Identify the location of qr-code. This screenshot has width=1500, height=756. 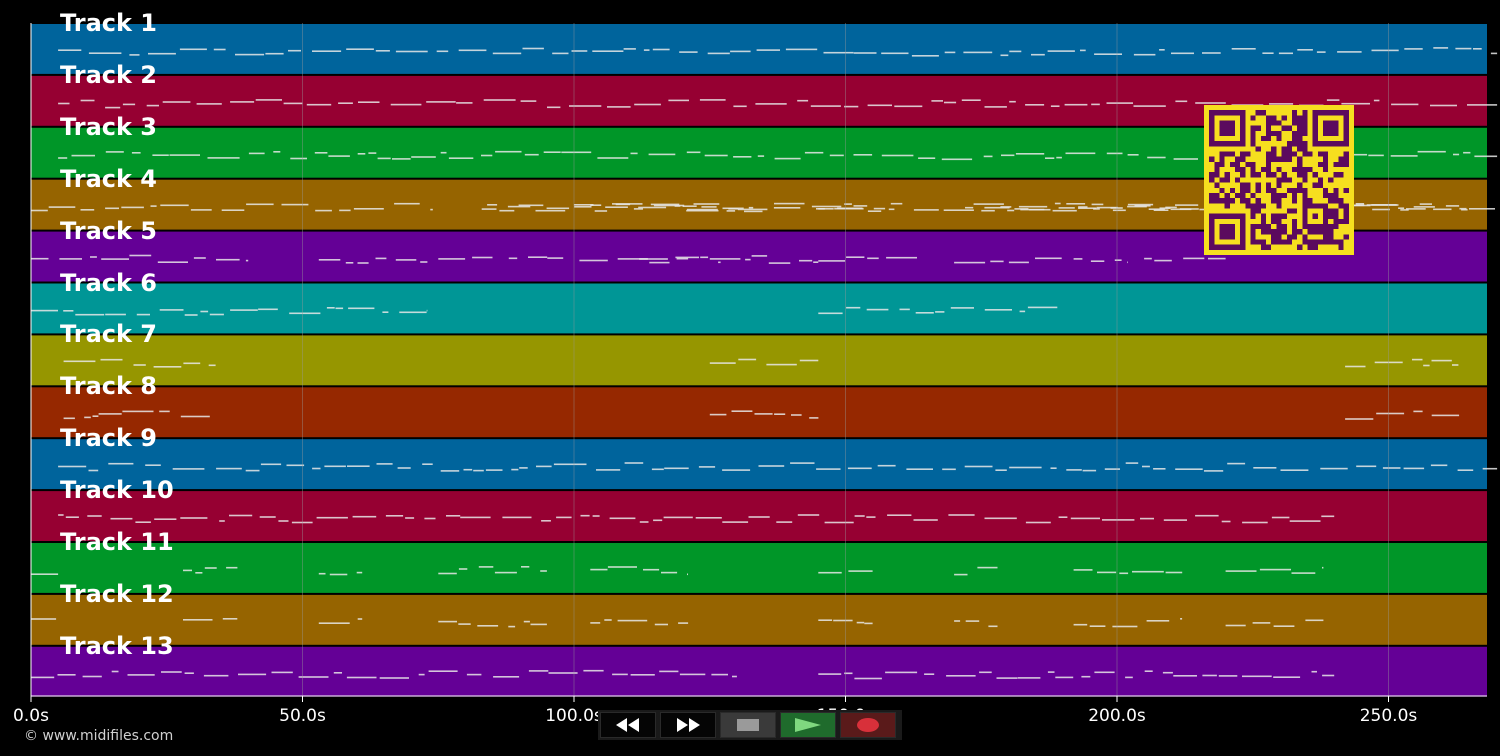
(1279, 180).